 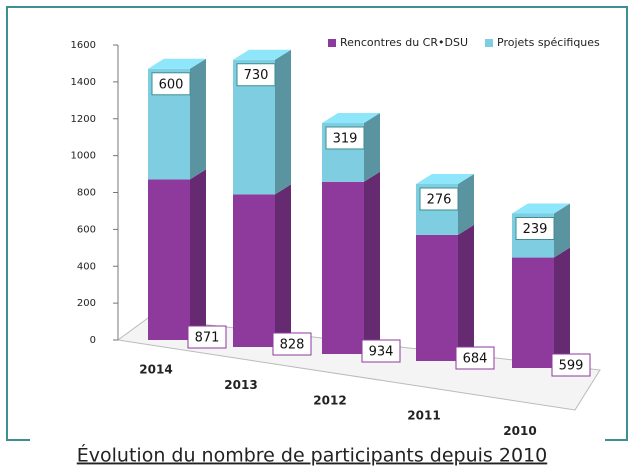 I want to click on legend-label: Rencontres du CR•DSU, so click(x=404, y=42).